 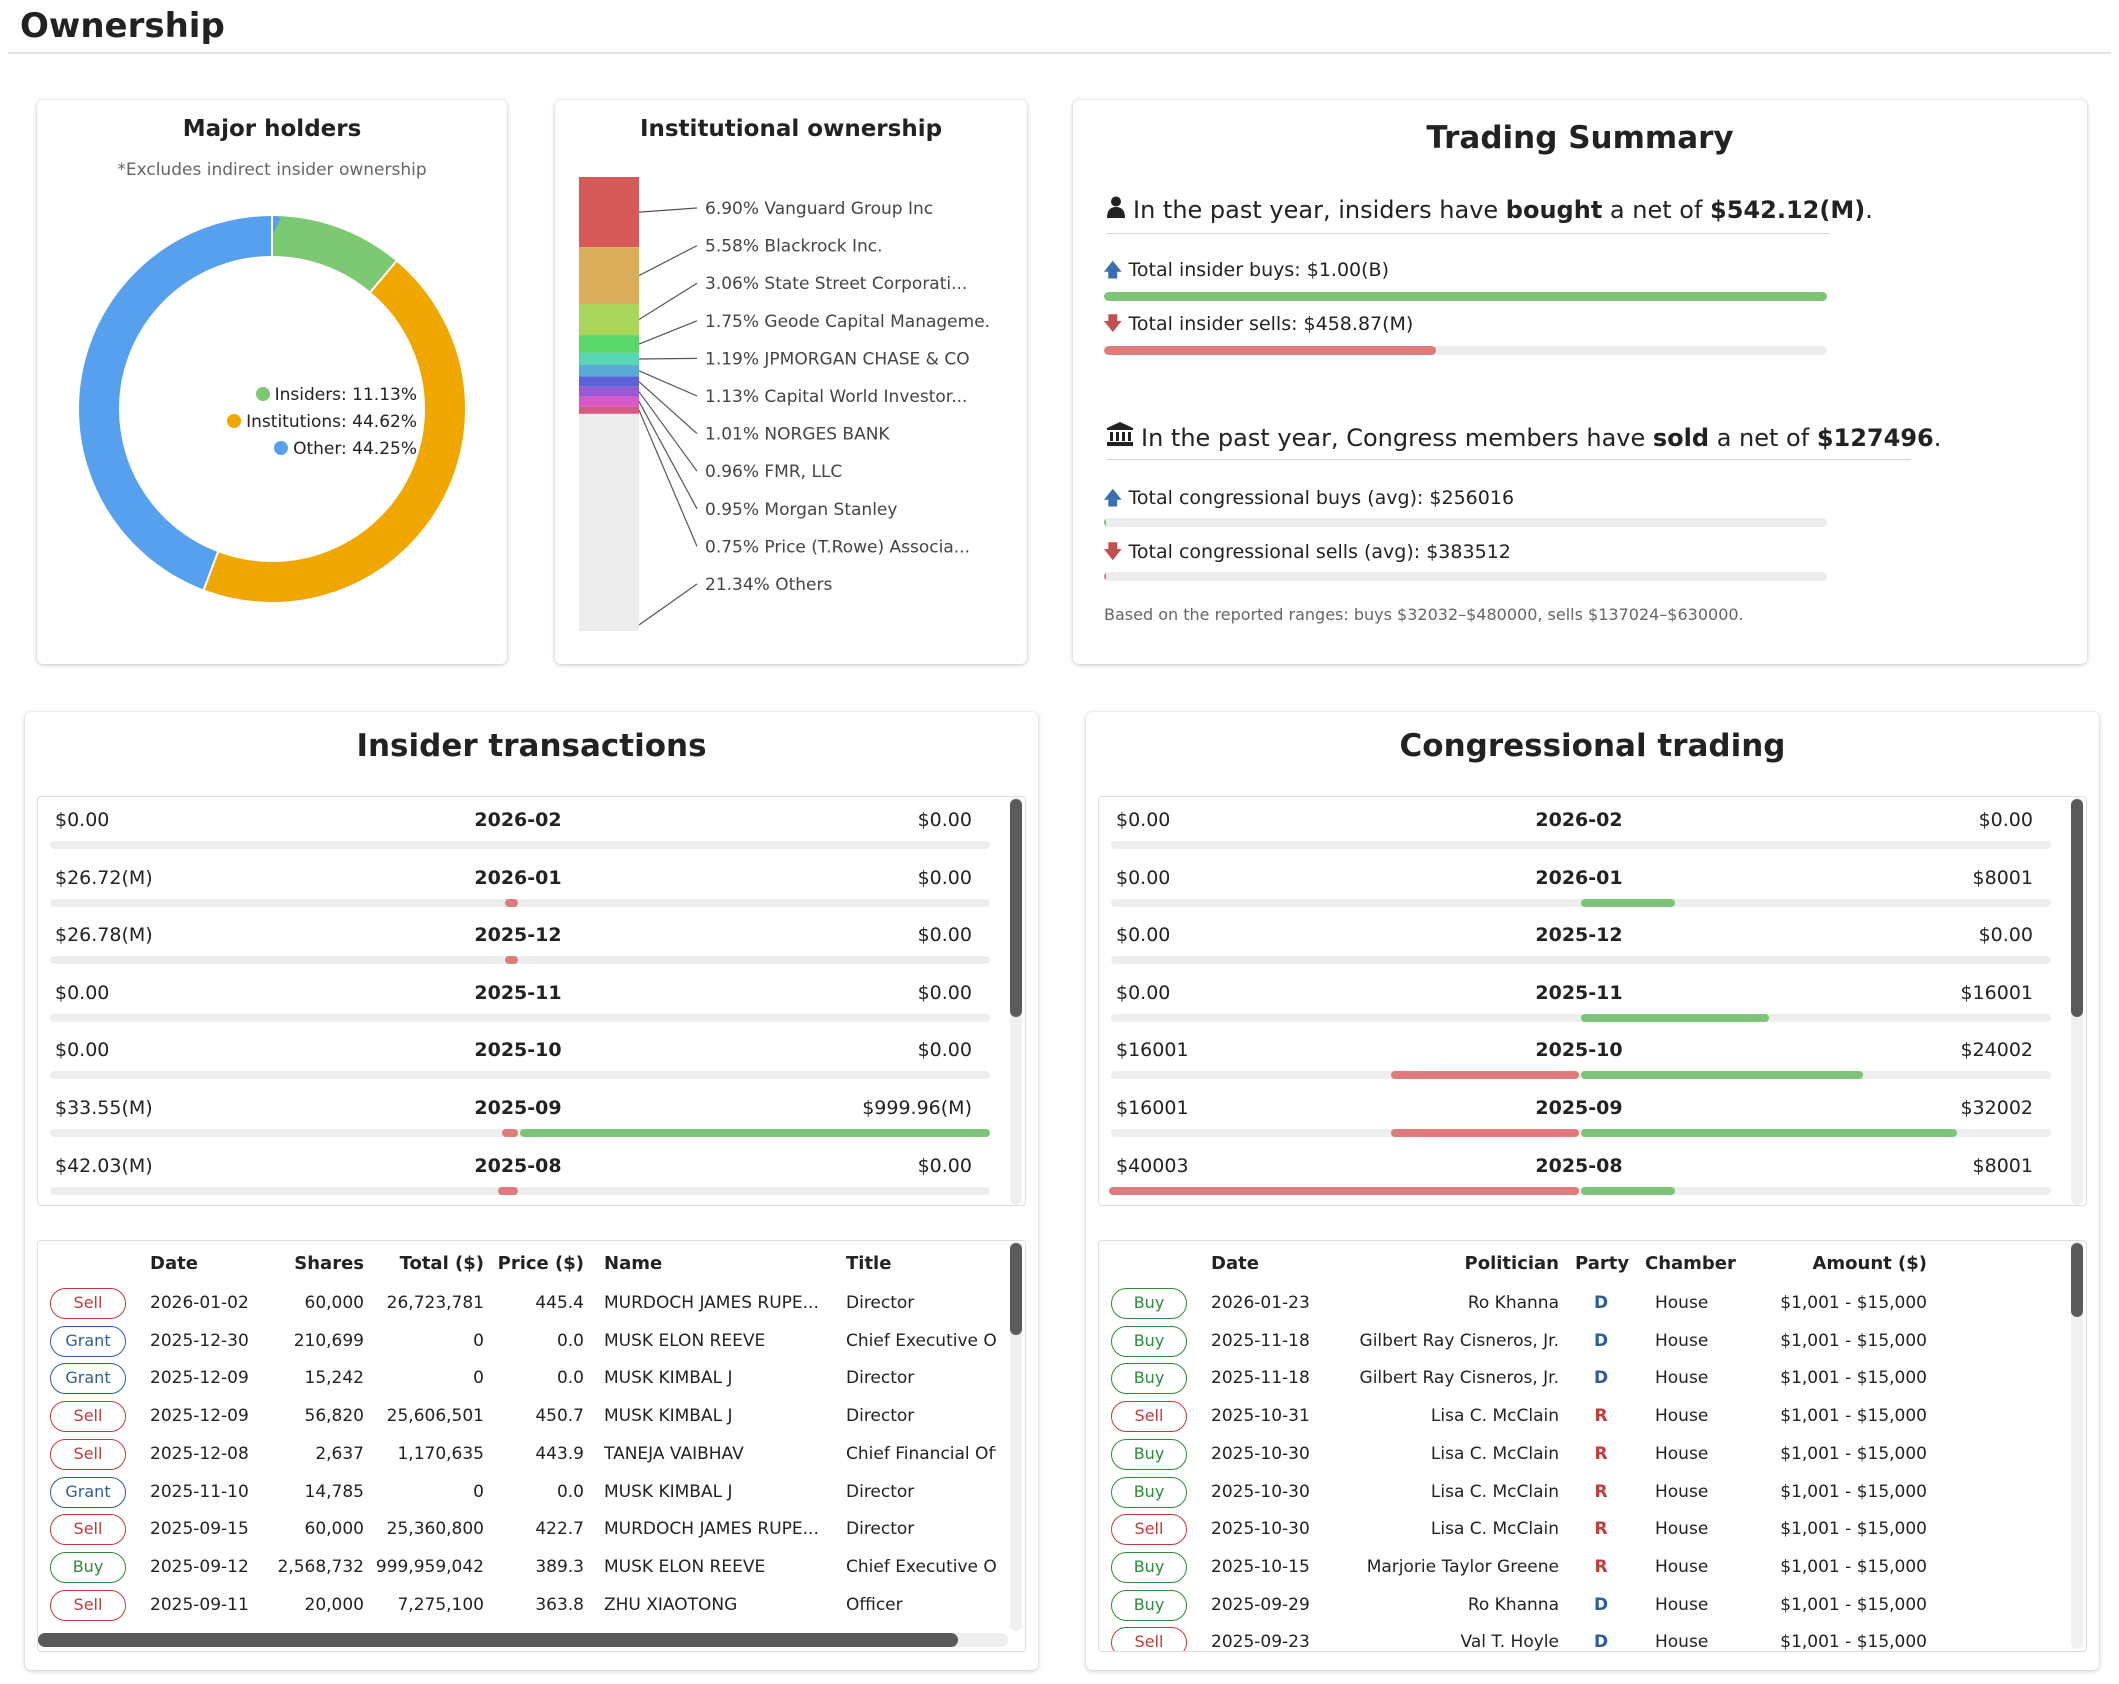 What do you see at coordinates (1113, 324) in the screenshot?
I see `arrow-down-icon: 🡇` at bounding box center [1113, 324].